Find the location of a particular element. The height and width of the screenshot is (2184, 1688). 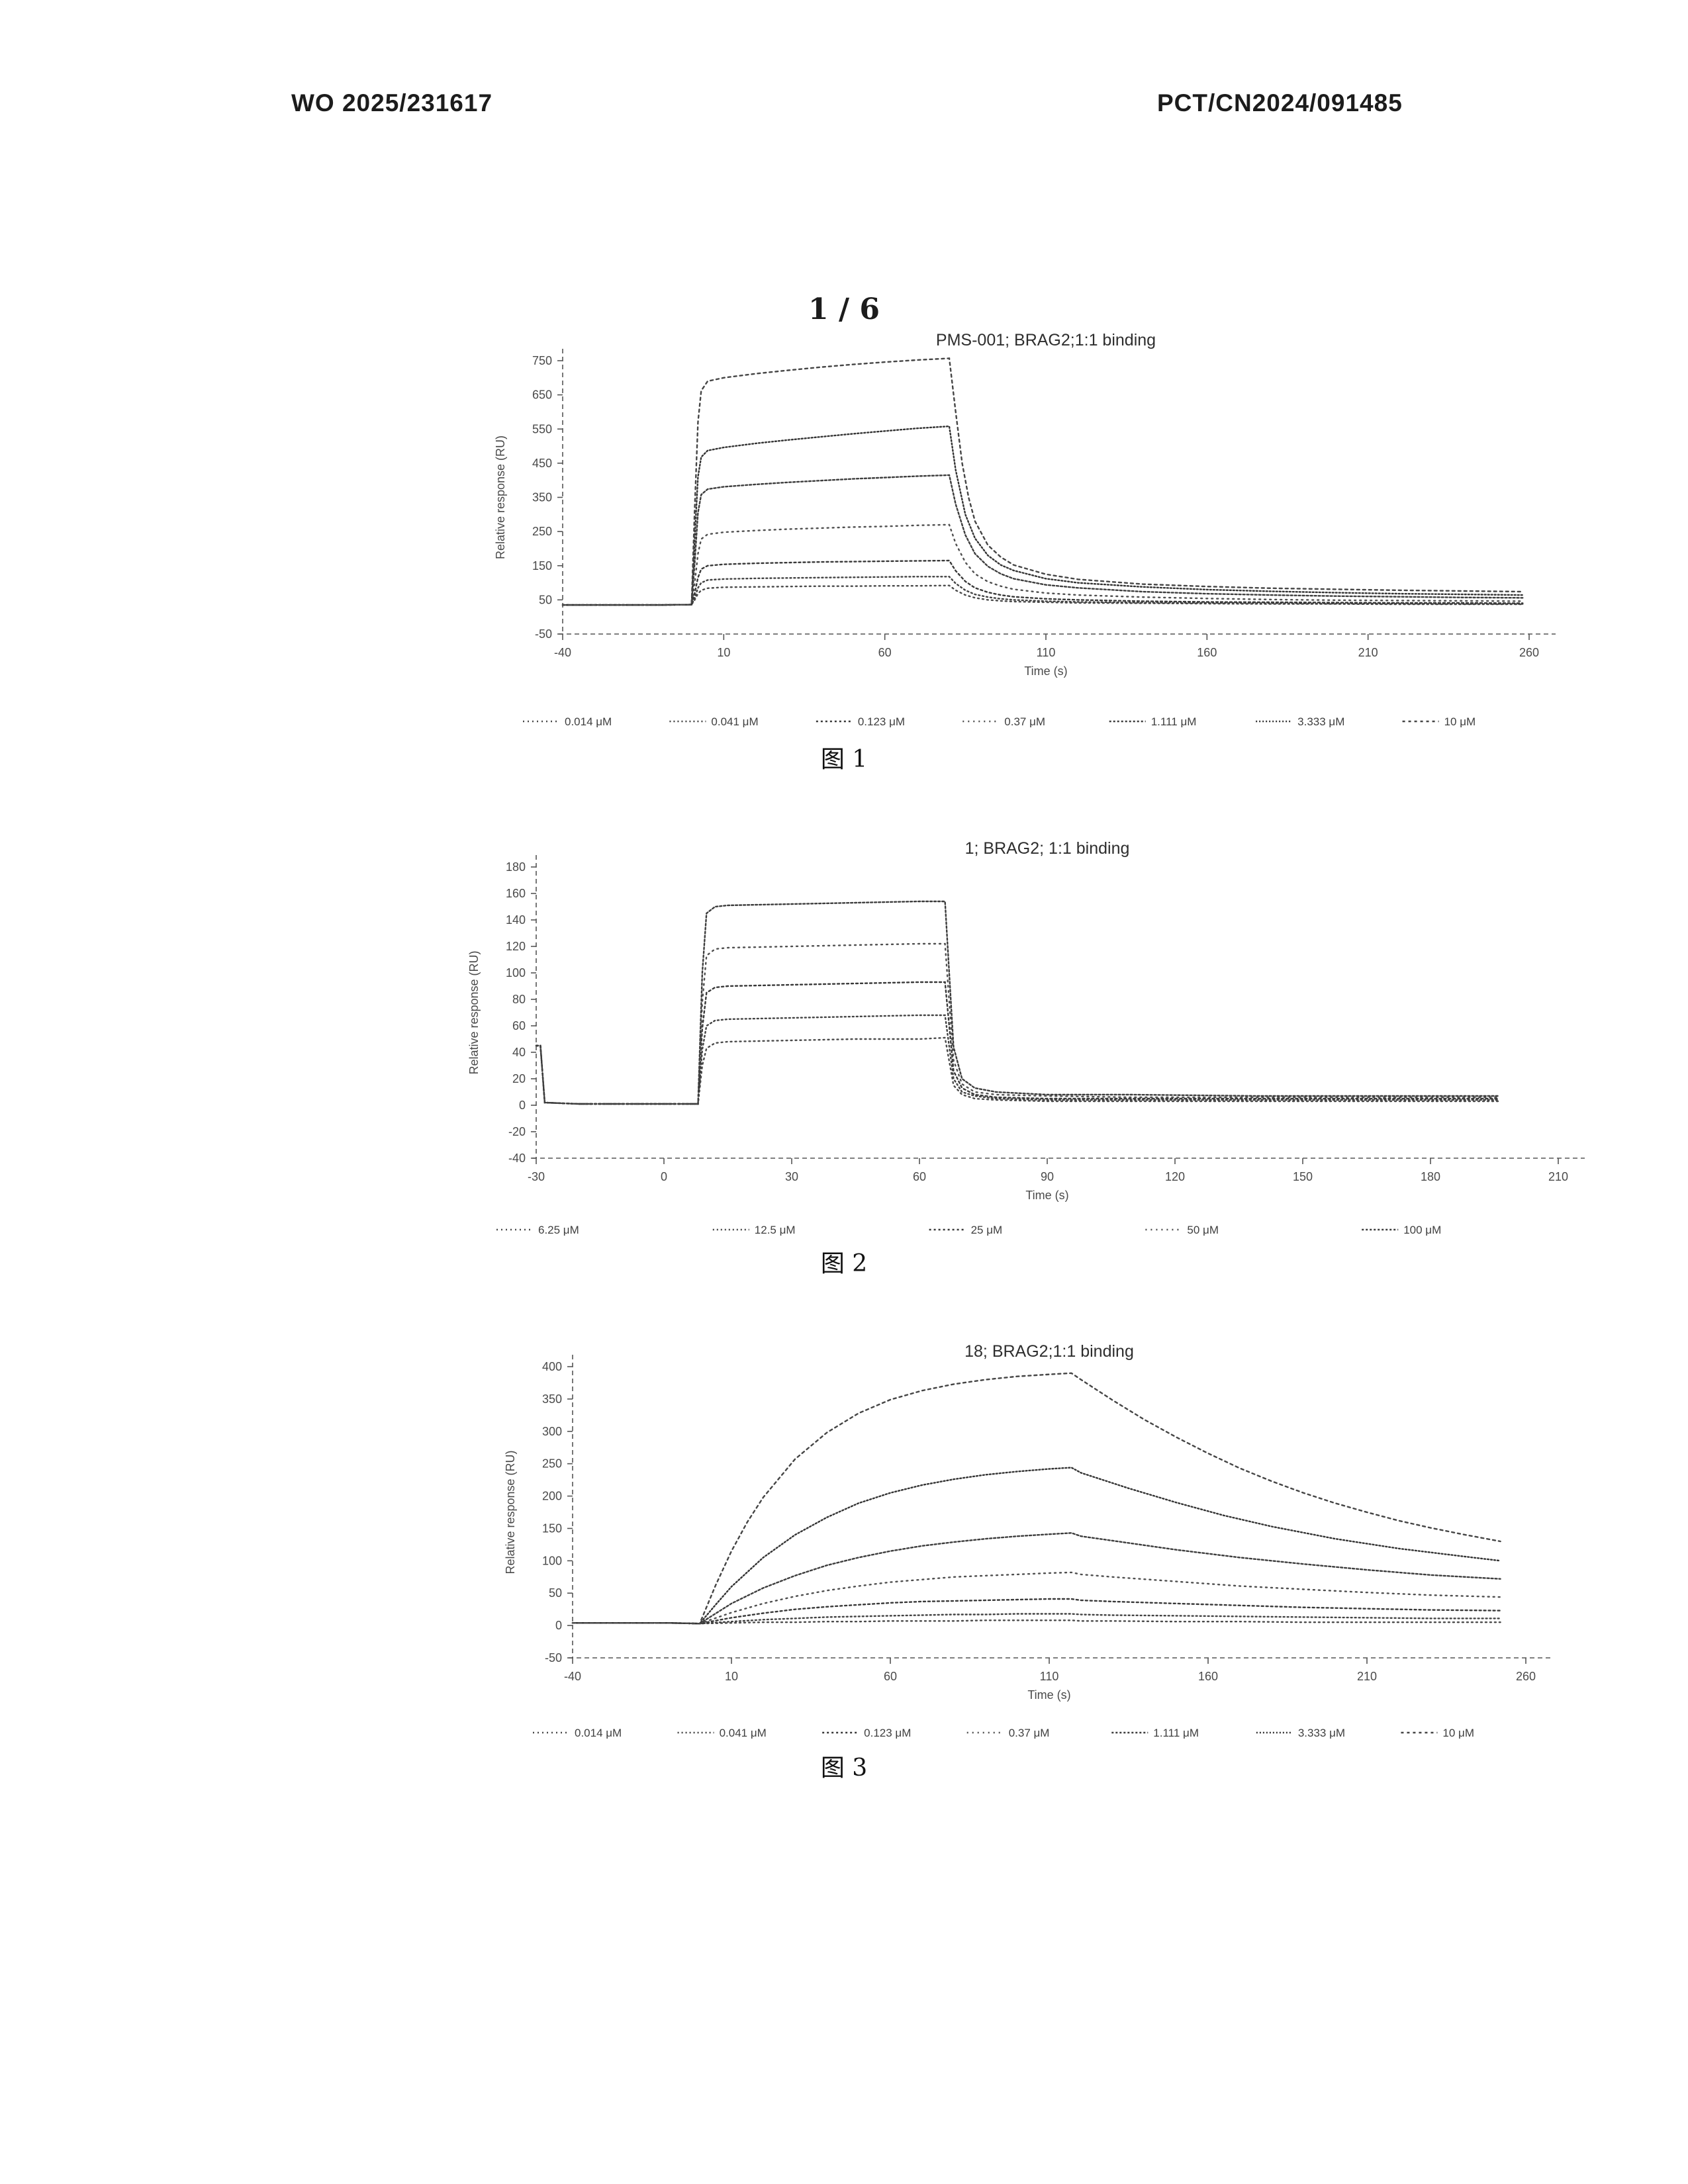

y-tick-label: 150 is located at coordinates (542, 565).